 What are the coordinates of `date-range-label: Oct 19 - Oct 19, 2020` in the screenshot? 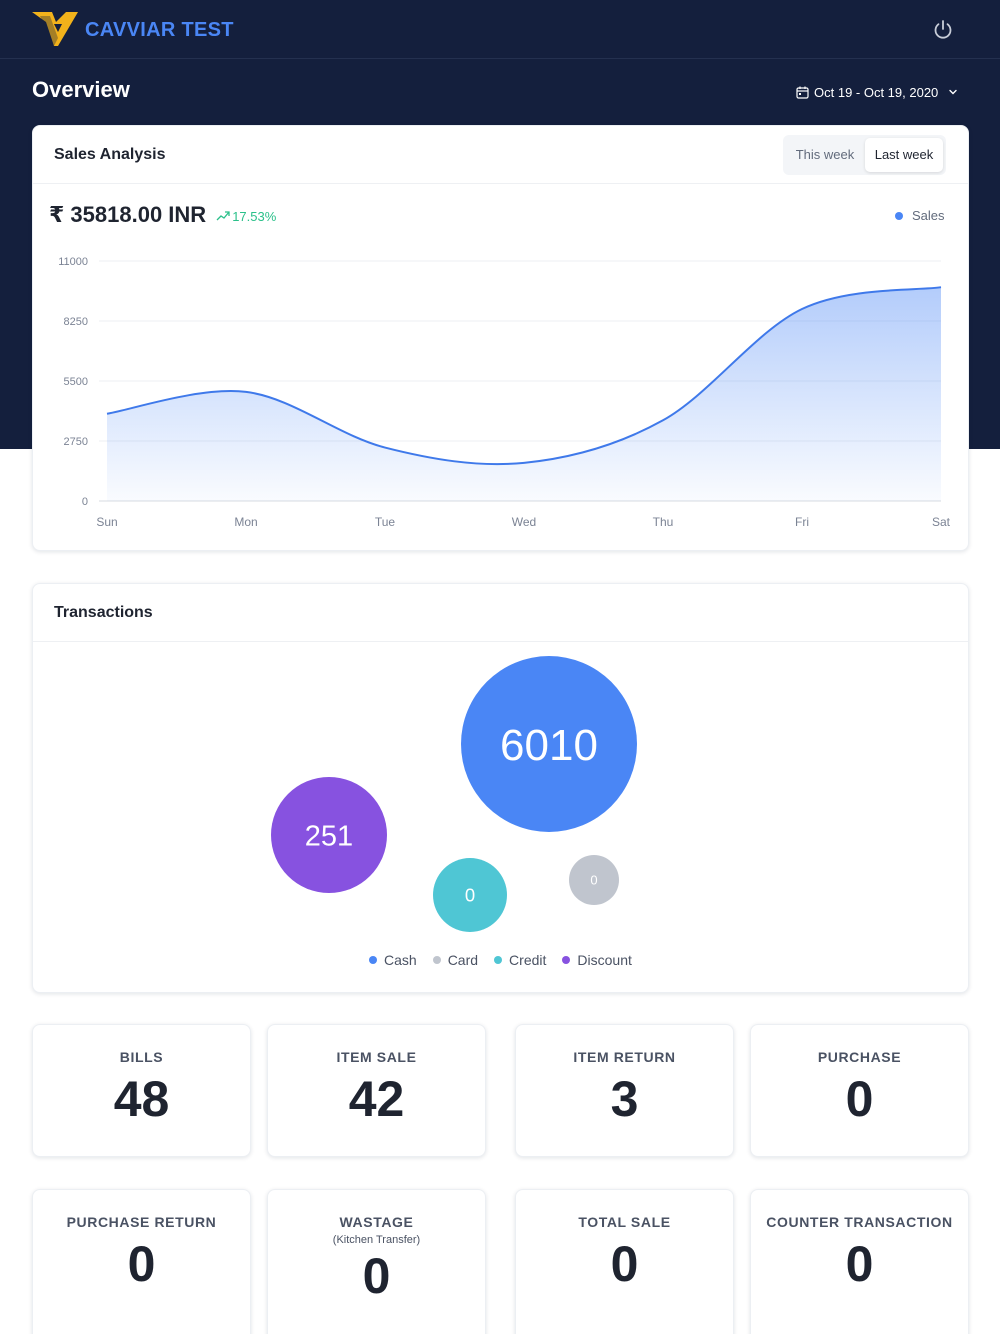 It's located at (876, 92).